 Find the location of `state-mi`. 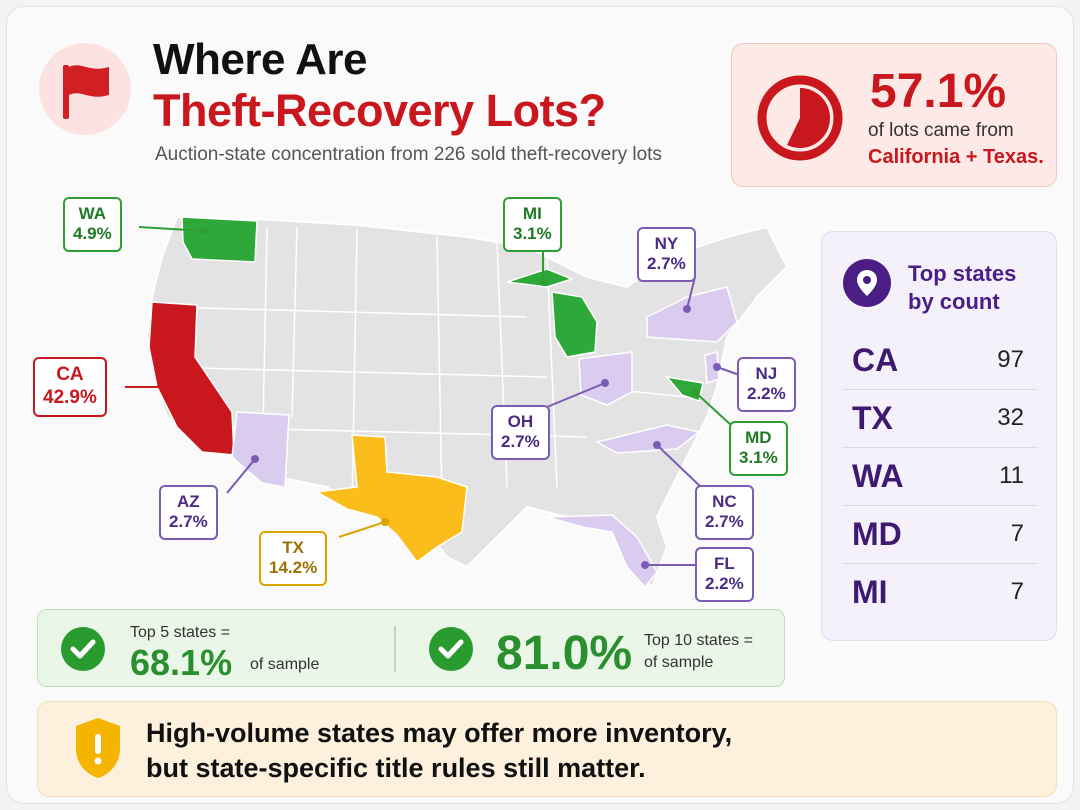

state-mi is located at coordinates (574, 324).